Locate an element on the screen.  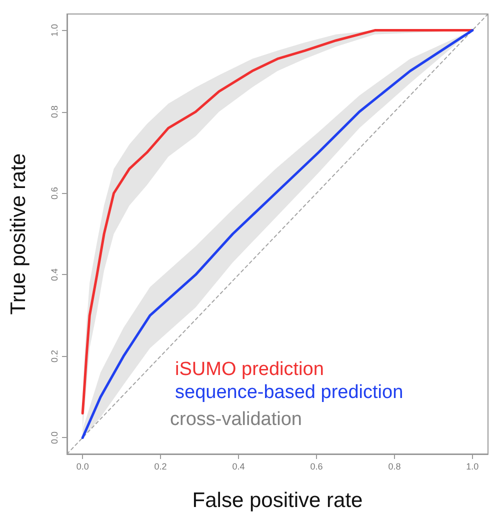
y-tick-label: 0.4 is located at coordinates (55, 274).